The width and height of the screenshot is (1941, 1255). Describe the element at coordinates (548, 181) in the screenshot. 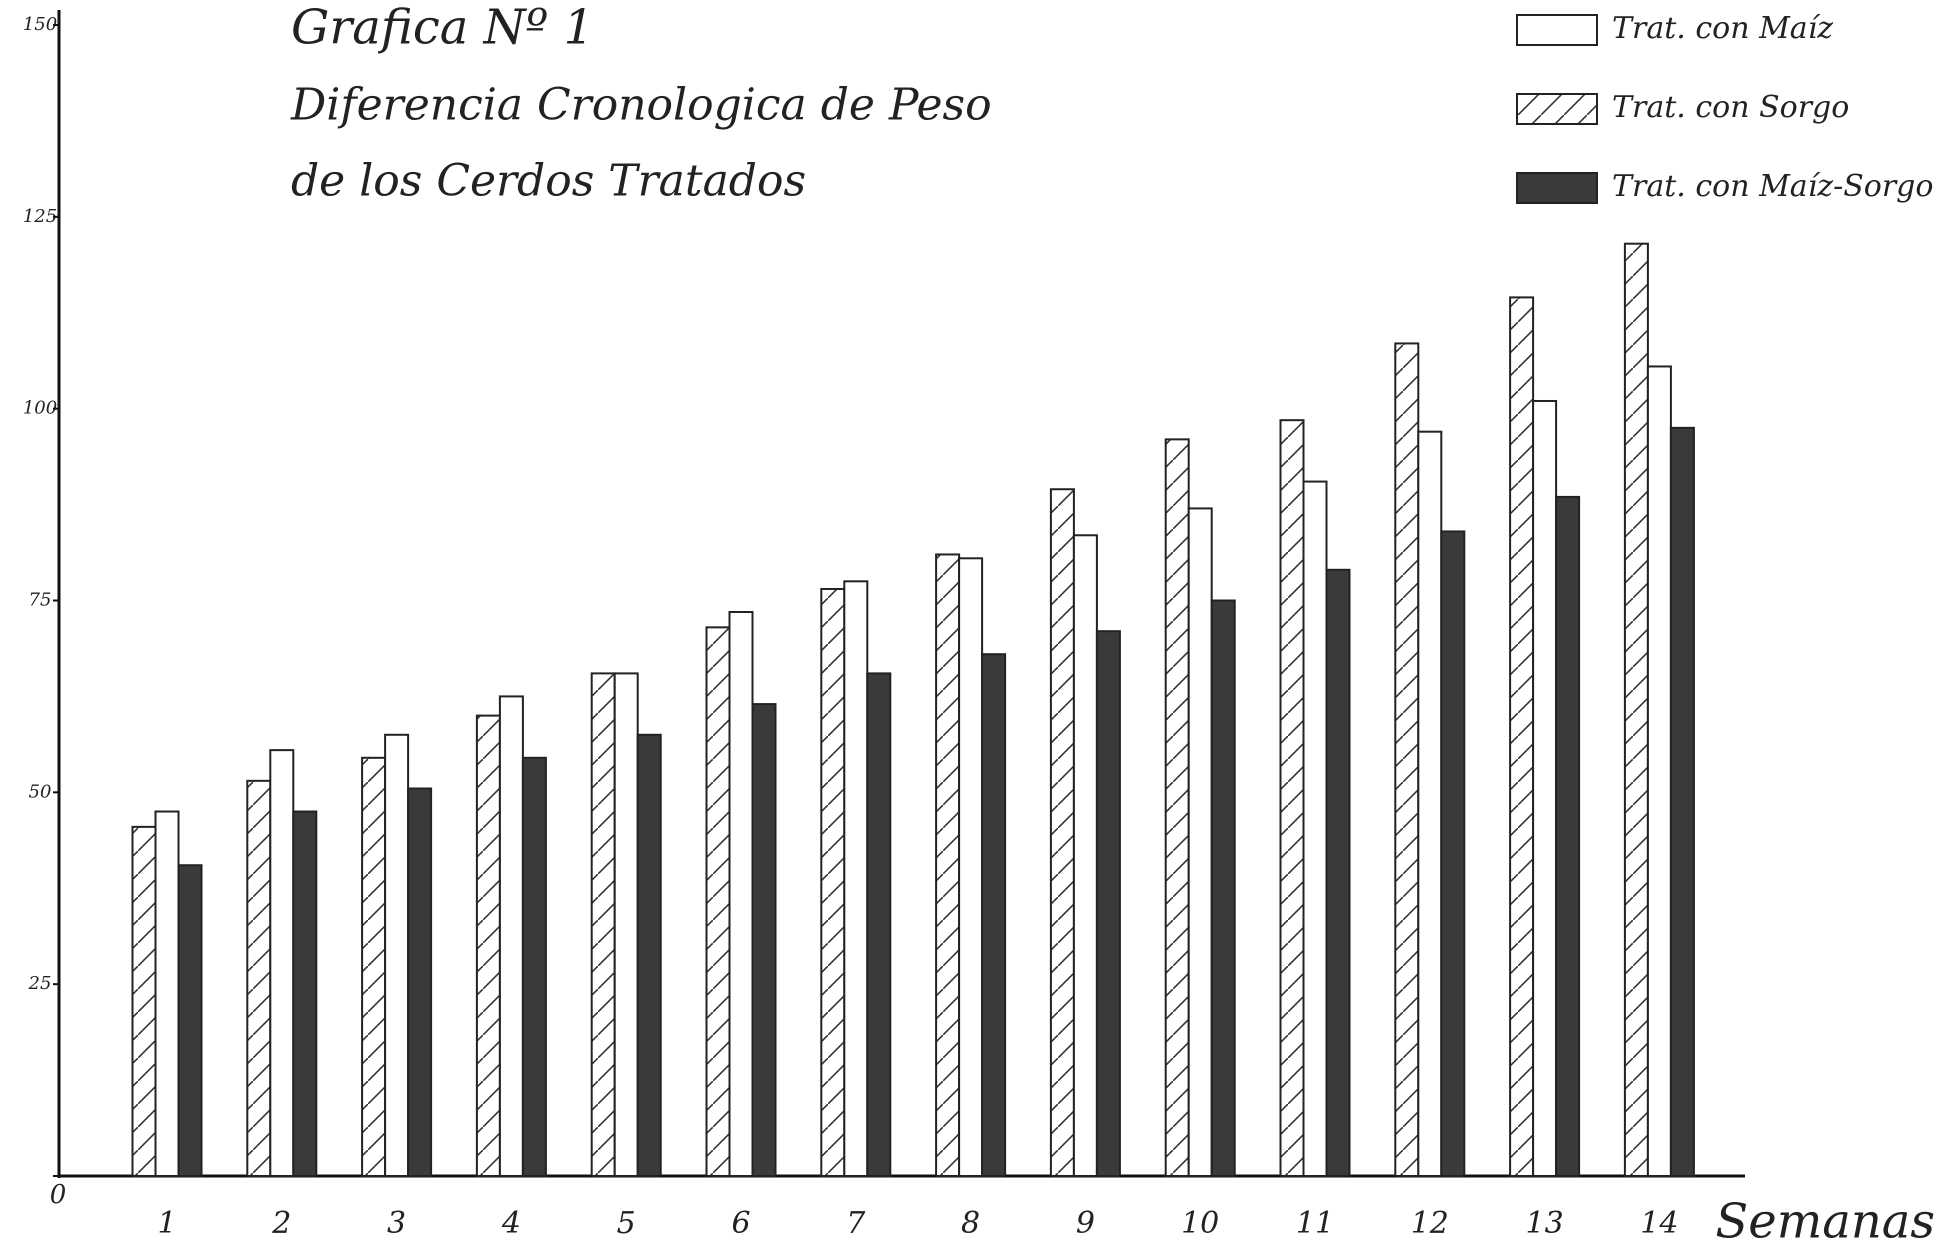

I see `chart-subtitle: de los Cerdos Tratados` at that location.